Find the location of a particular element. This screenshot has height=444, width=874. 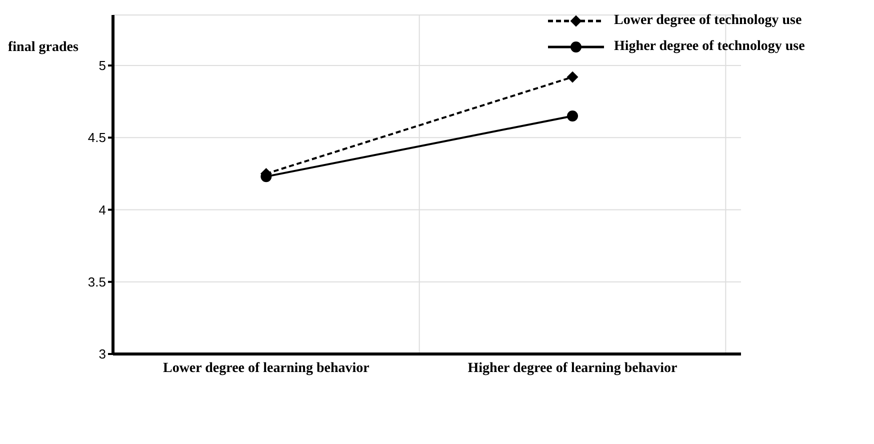

y-tick-label: 4.5 is located at coordinates (97, 138).